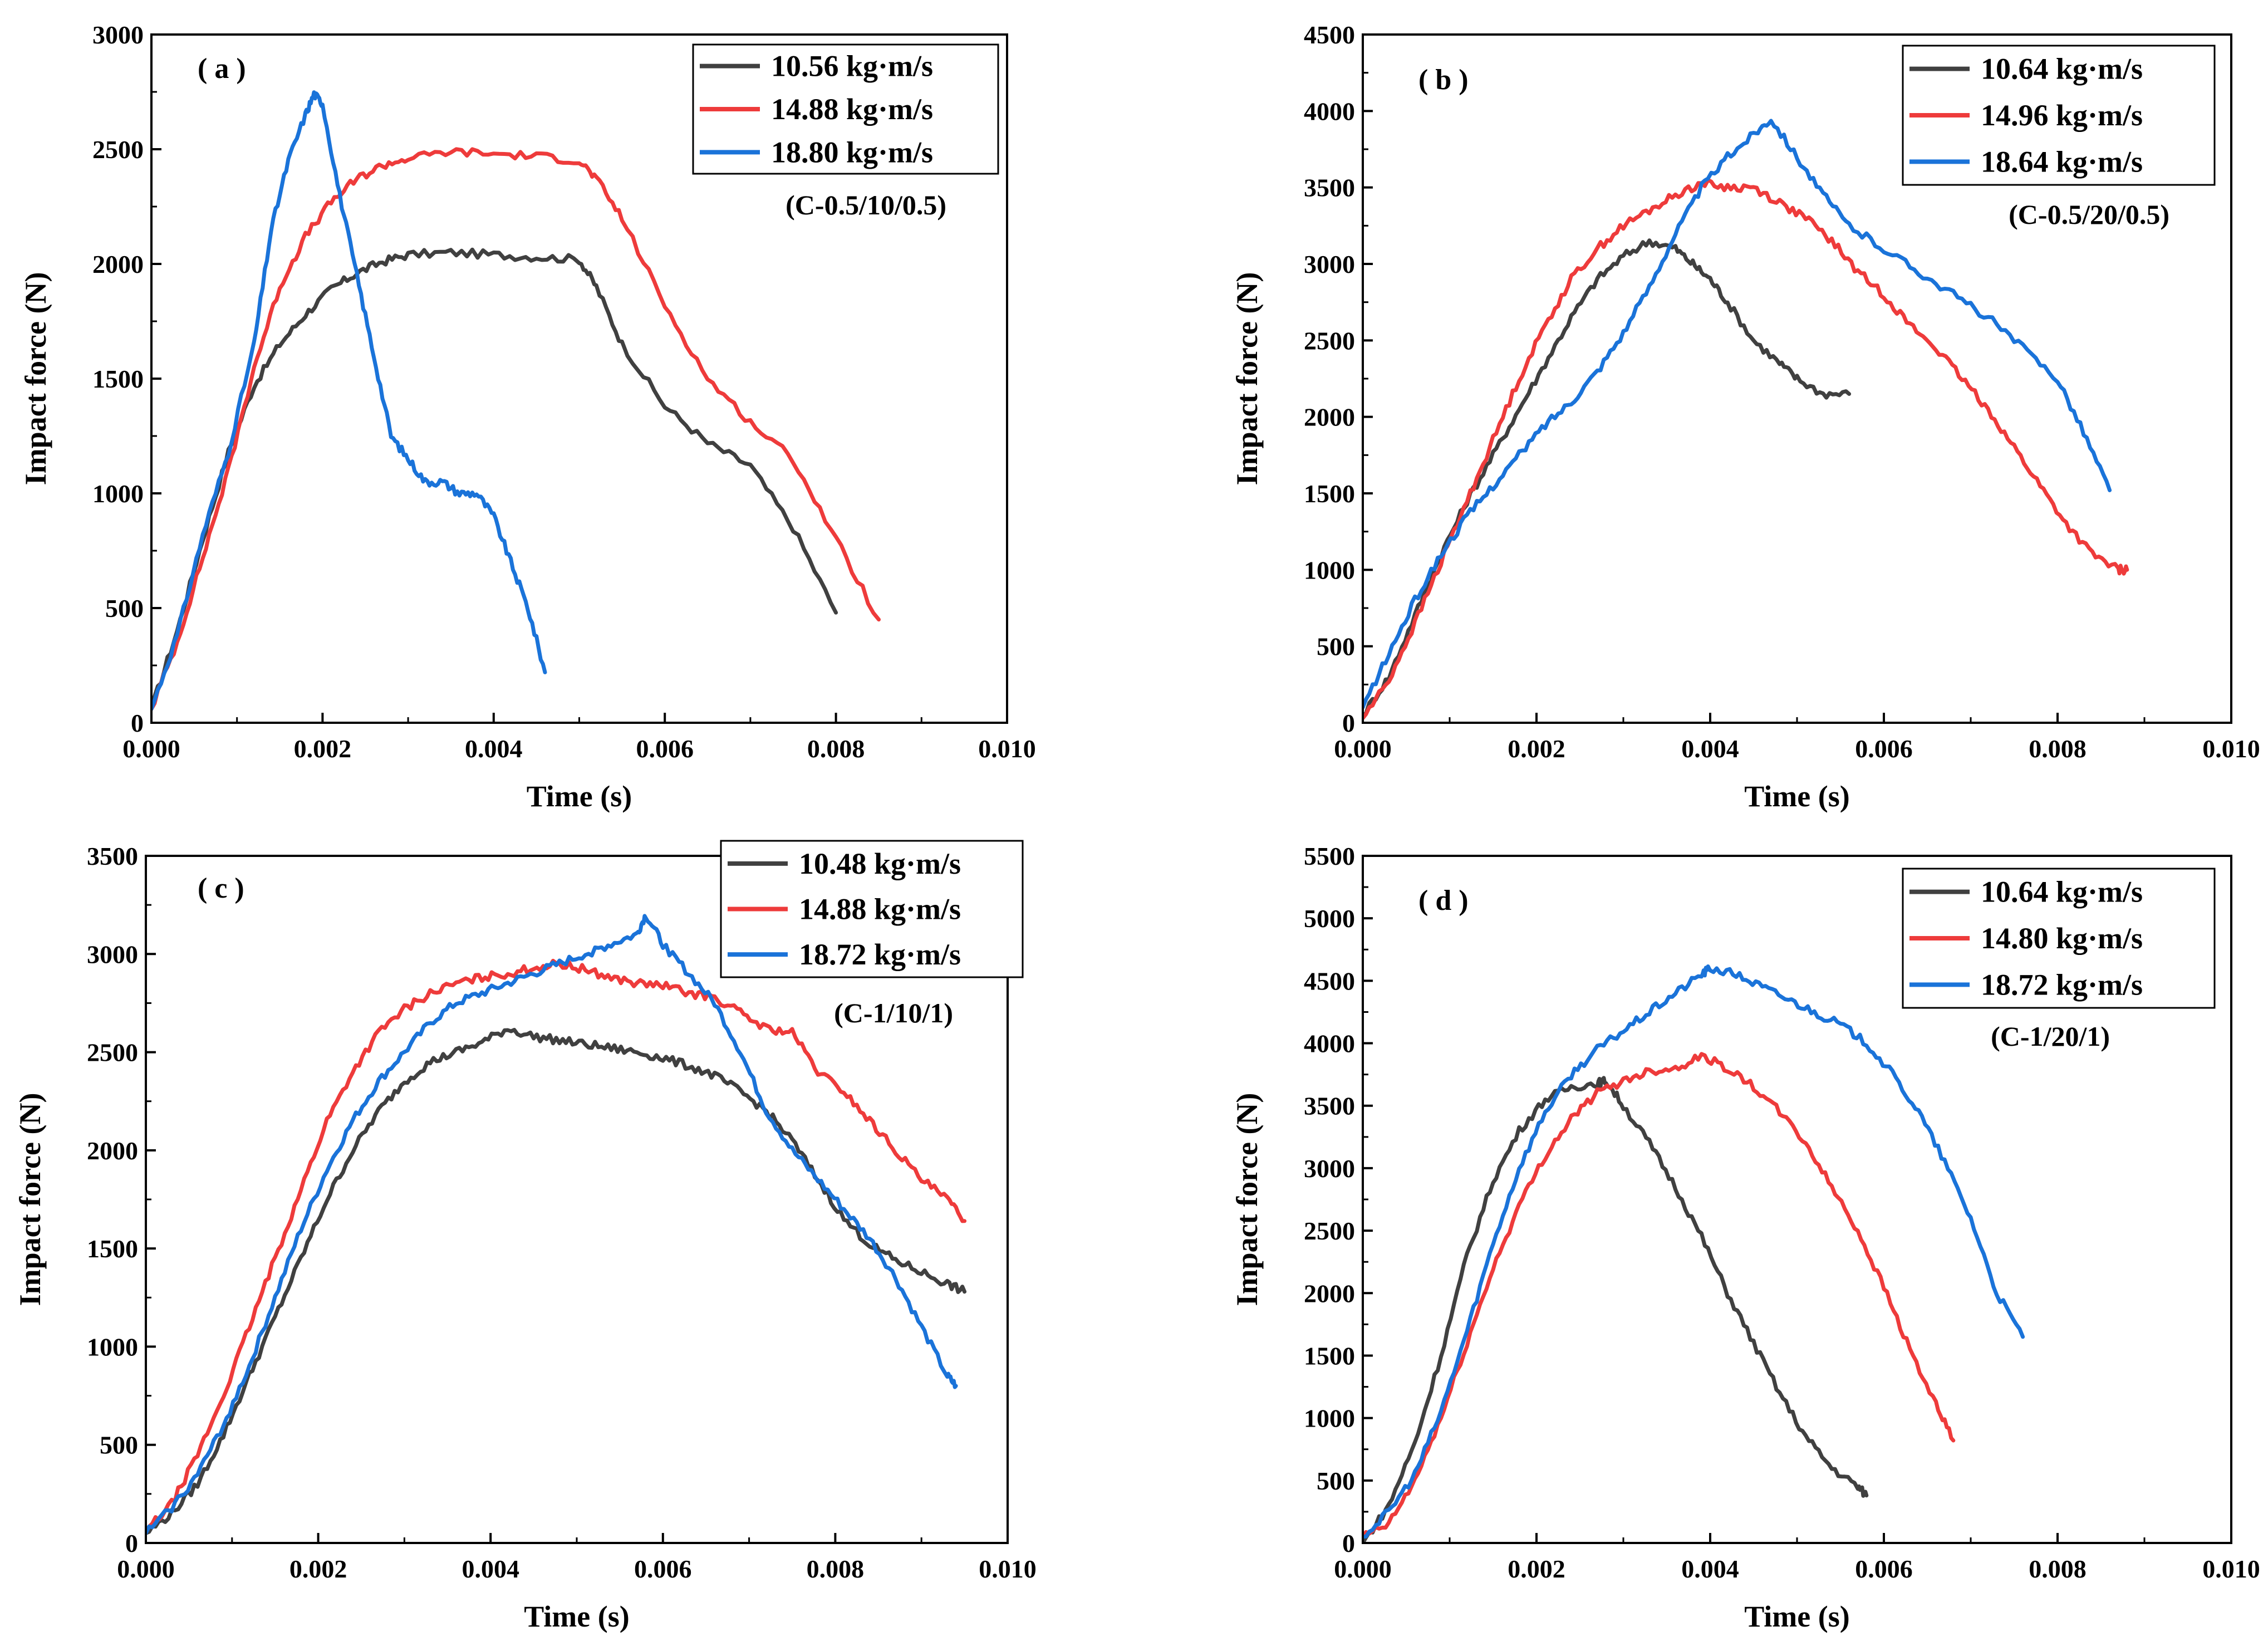  What do you see at coordinates (852, 66) in the screenshot?
I see `legend-entry: 10.56 kg·m/s` at bounding box center [852, 66].